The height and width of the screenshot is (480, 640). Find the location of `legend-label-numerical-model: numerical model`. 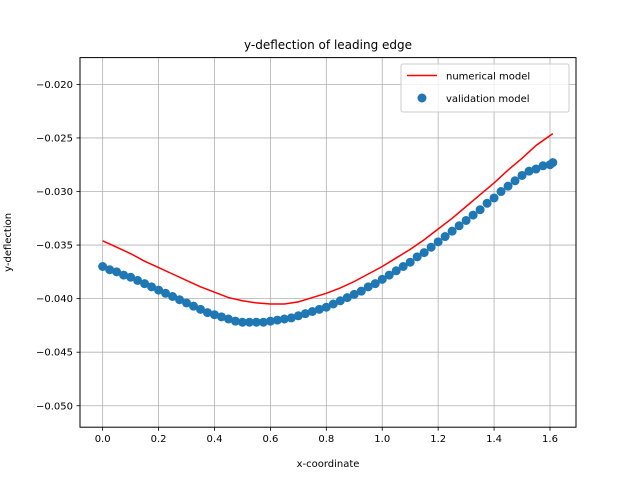

legend-label-numerical-model: numerical model is located at coordinates (488, 77).